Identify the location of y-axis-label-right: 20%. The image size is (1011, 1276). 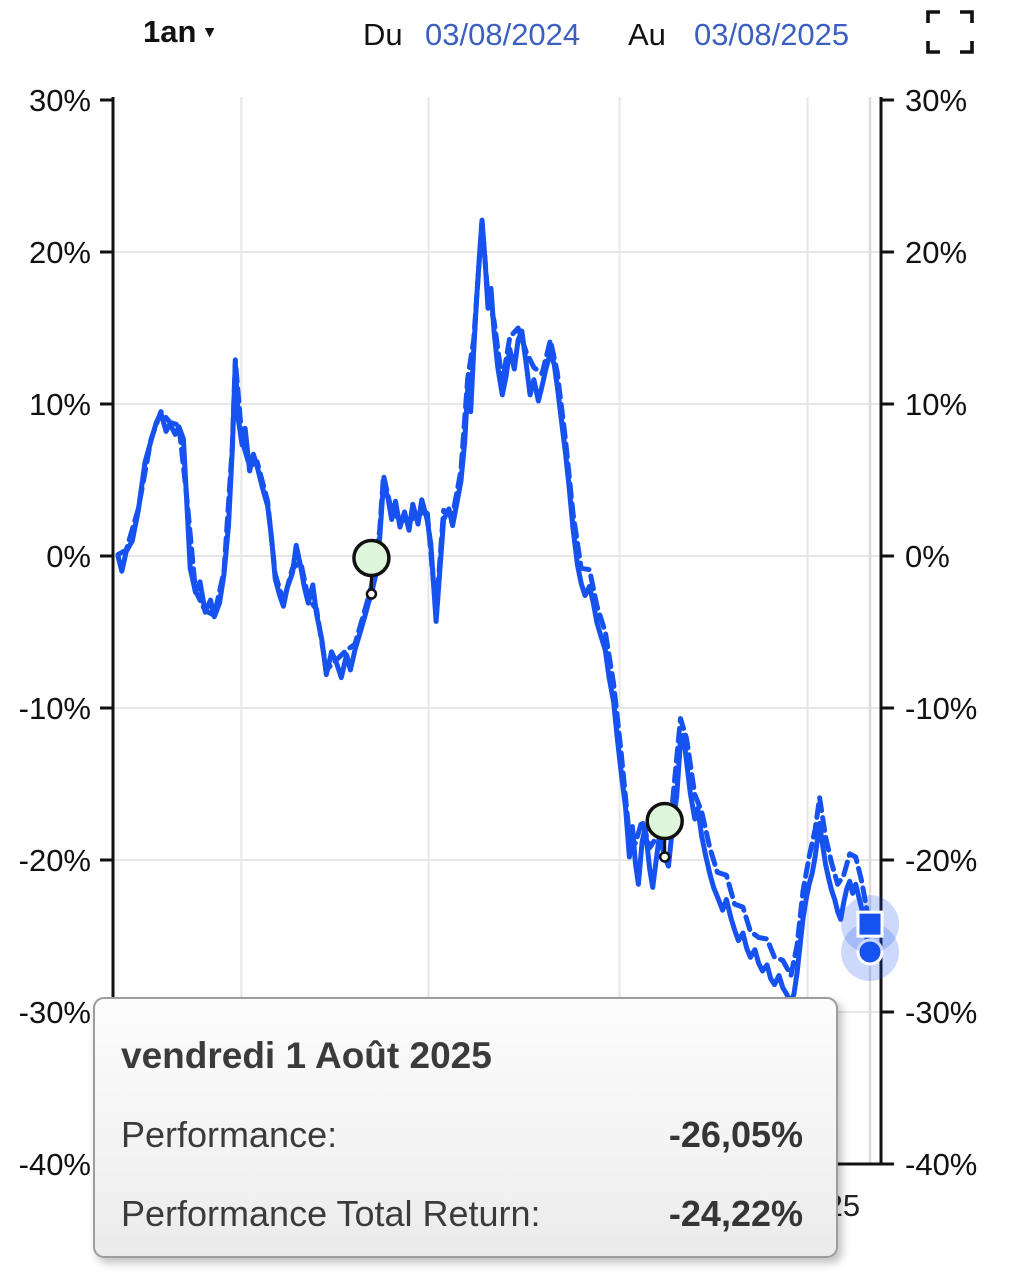
(936, 252).